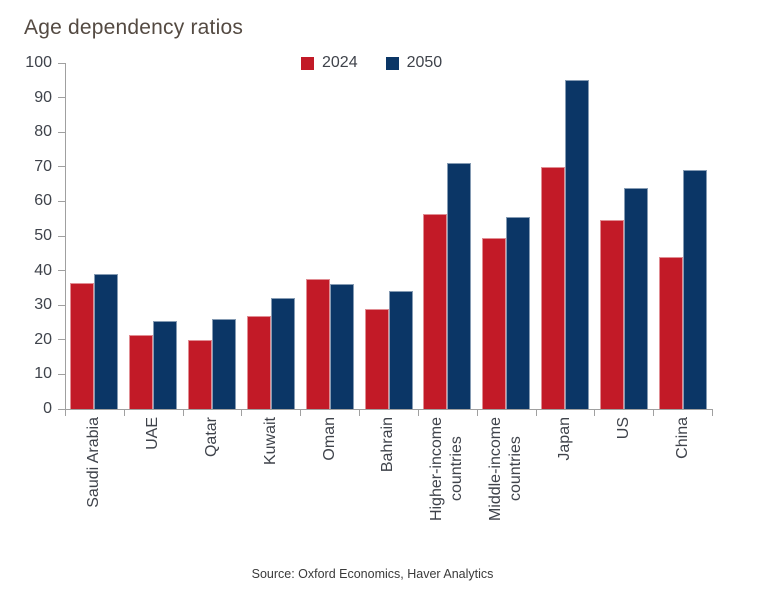 The height and width of the screenshot is (598, 769). What do you see at coordinates (340, 62) in the screenshot?
I see `legend-label-2024: 2024` at bounding box center [340, 62].